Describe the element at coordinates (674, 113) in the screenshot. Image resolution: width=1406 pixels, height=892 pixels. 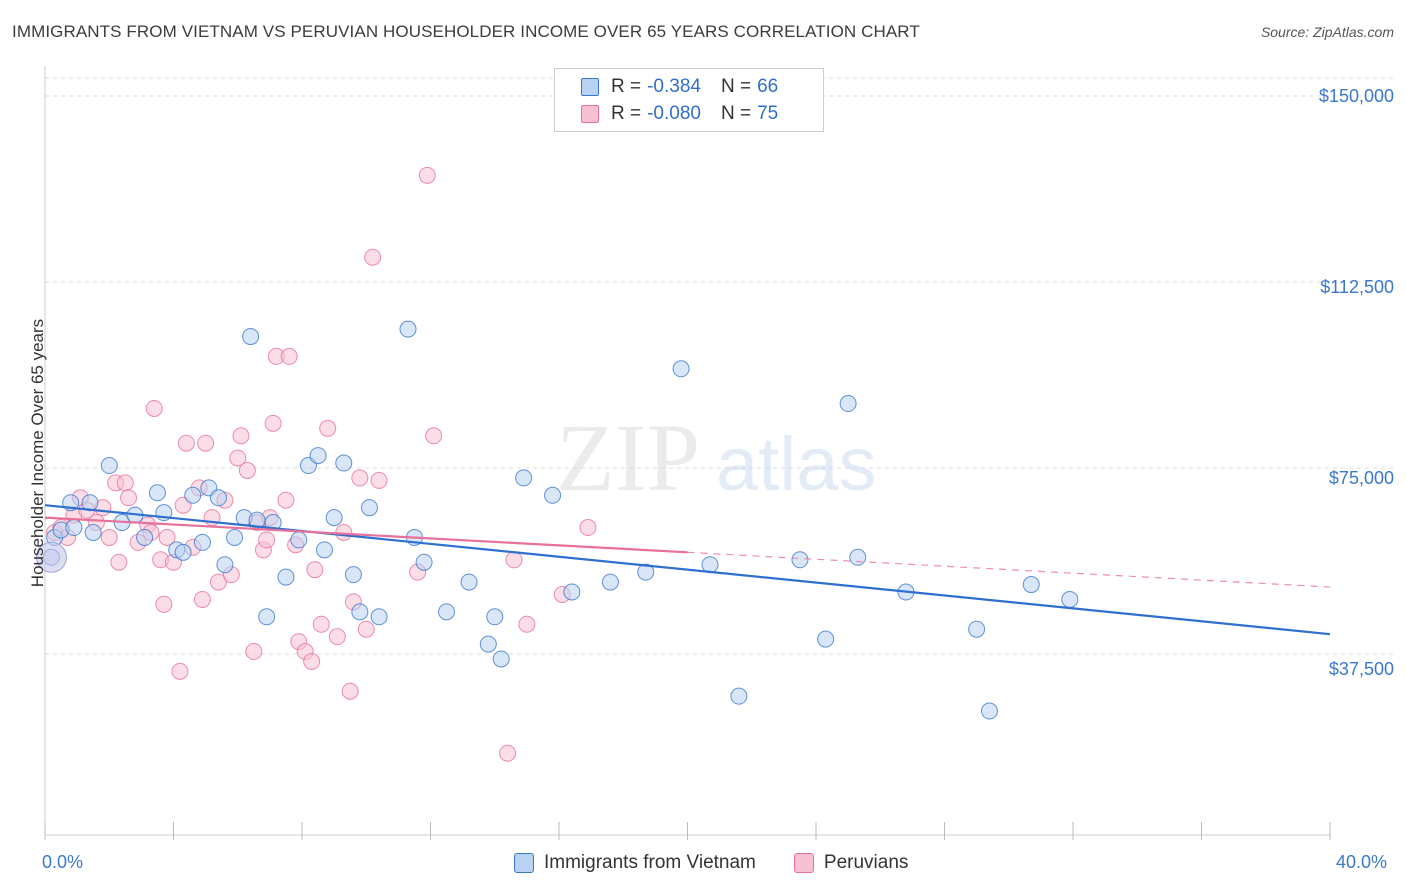
I see `r-value: -0.080` at that location.